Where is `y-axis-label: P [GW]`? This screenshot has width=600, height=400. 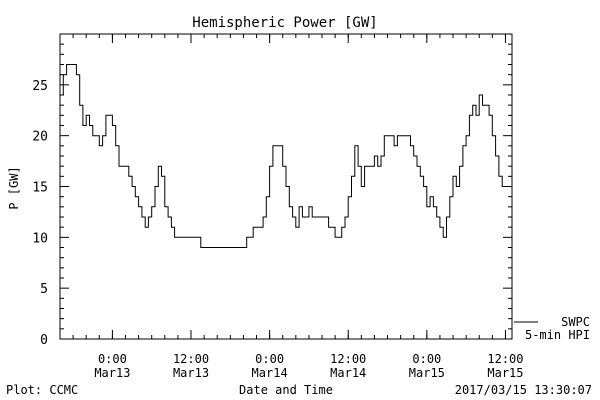 y-axis-label: P [GW] is located at coordinates (14, 187).